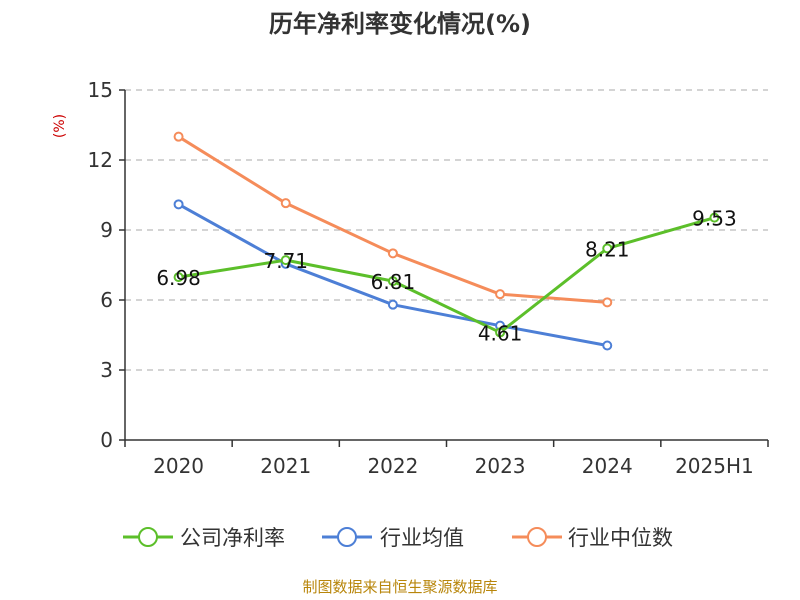 This screenshot has width=800, height=600. I want to click on source-note: 制图数据来自恒生聚源数据库, so click(399, 587).